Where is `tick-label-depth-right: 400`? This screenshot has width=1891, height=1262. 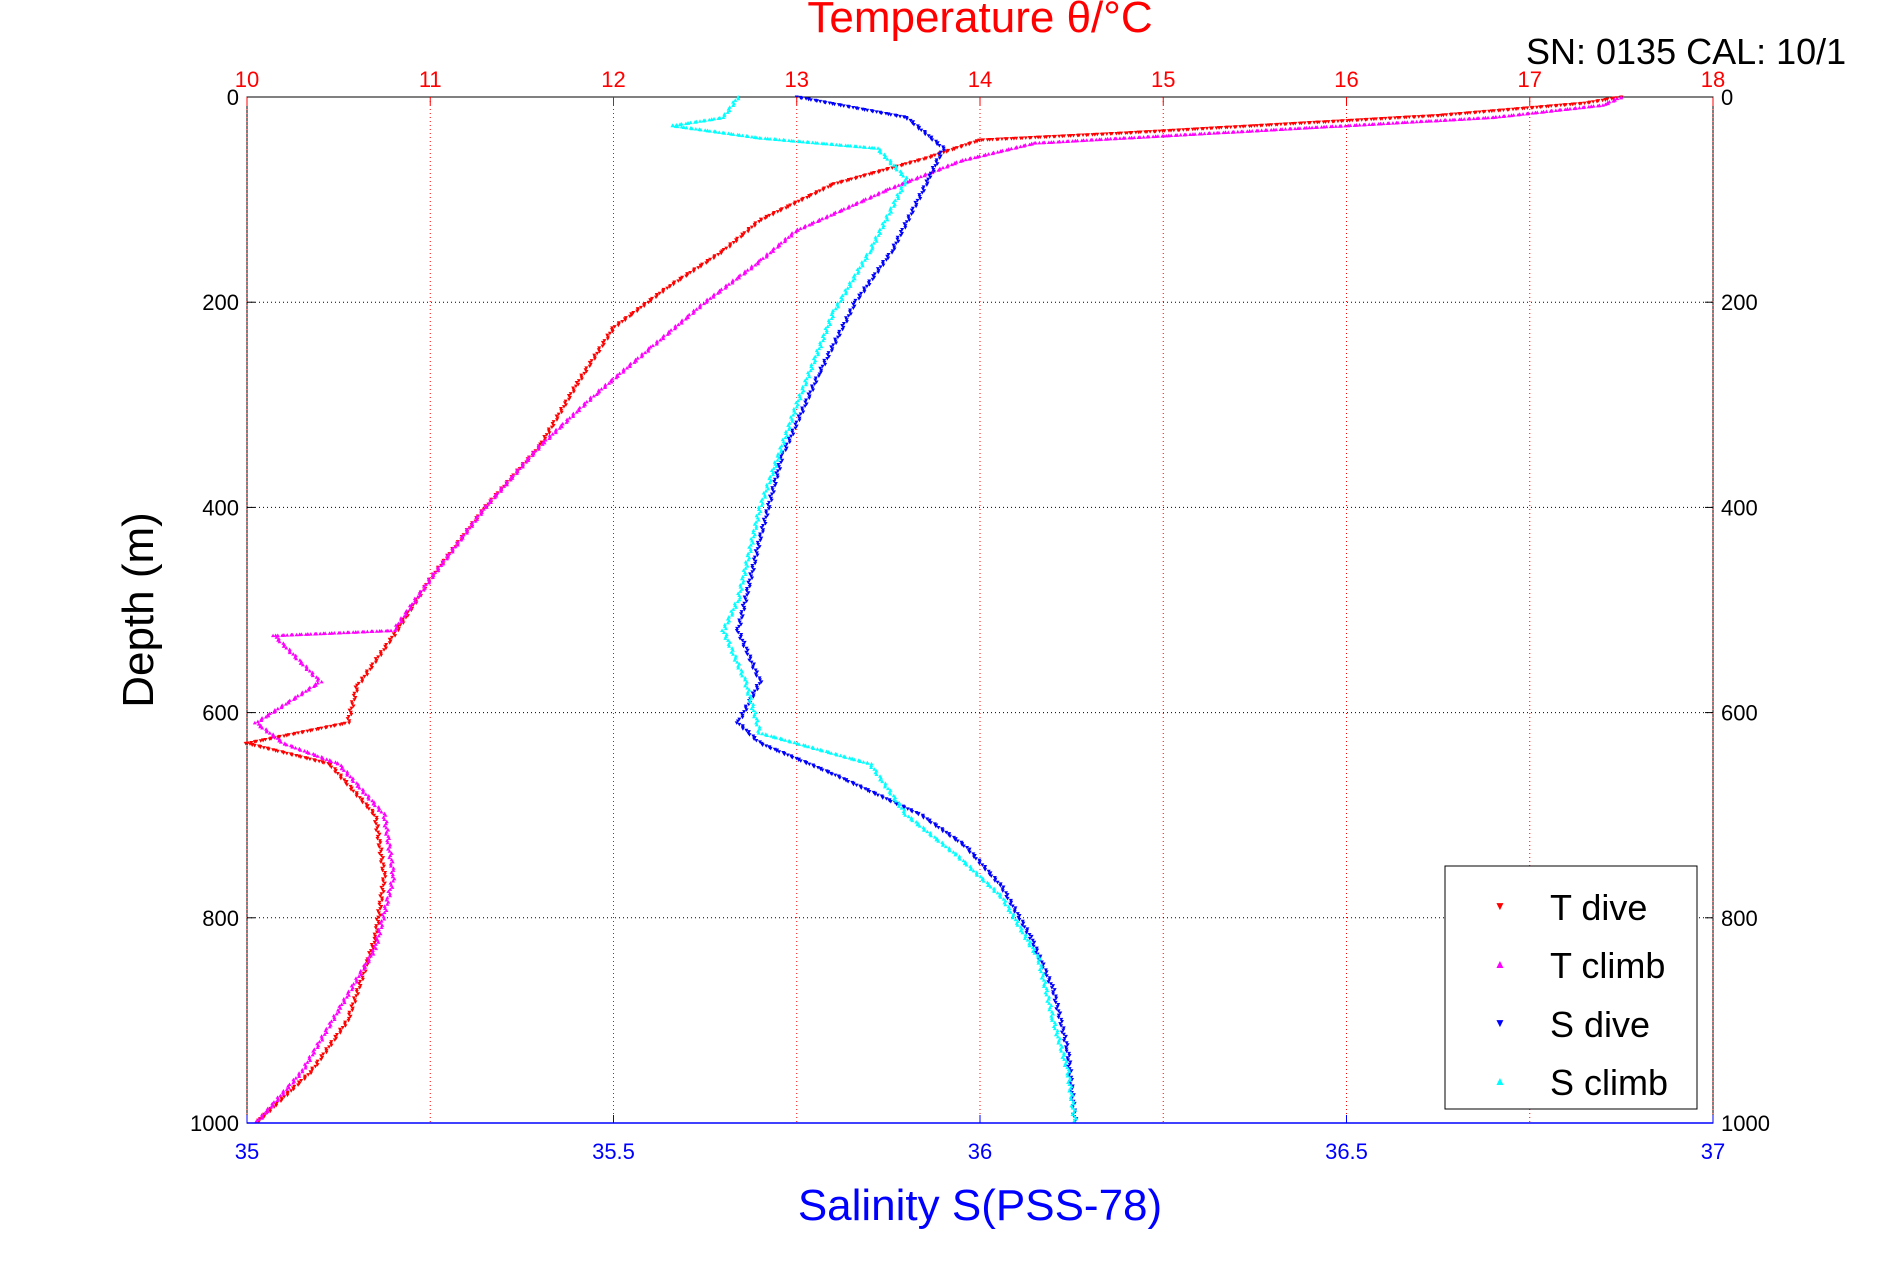
tick-label-depth-right: 400 is located at coordinates (1739, 507).